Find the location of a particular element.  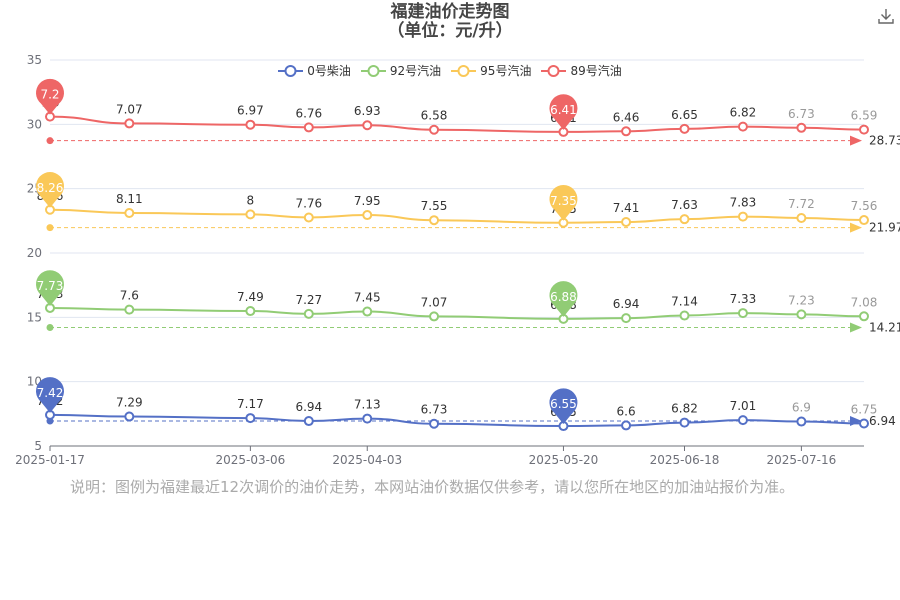

pin-label: 6.41 is located at coordinates (563, 110).